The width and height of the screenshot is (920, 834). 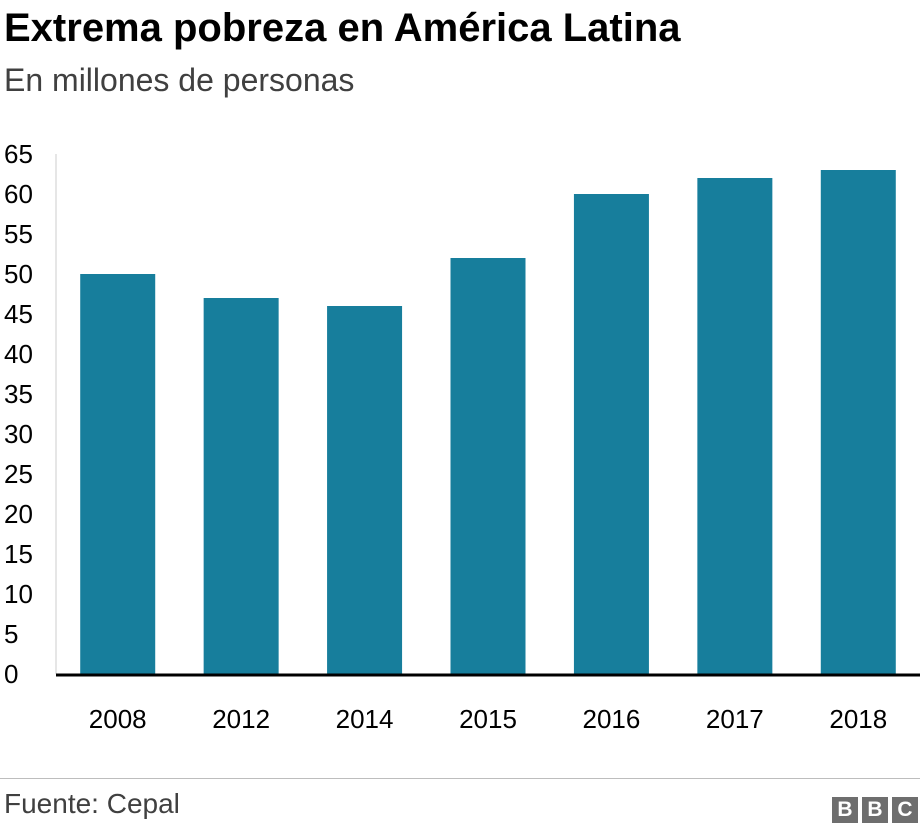 What do you see at coordinates (30, 414) in the screenshot?
I see `y-axis: 0 5 10 15 20 25 30 35 40 45 50 55 60 65` at bounding box center [30, 414].